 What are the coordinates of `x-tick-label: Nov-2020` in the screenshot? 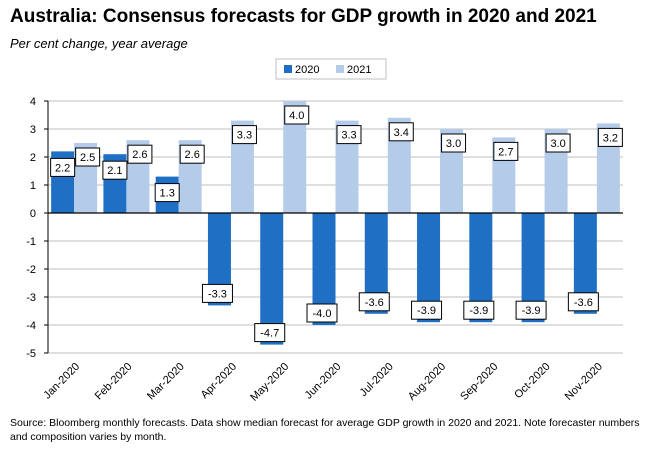 It's located at (584, 382).